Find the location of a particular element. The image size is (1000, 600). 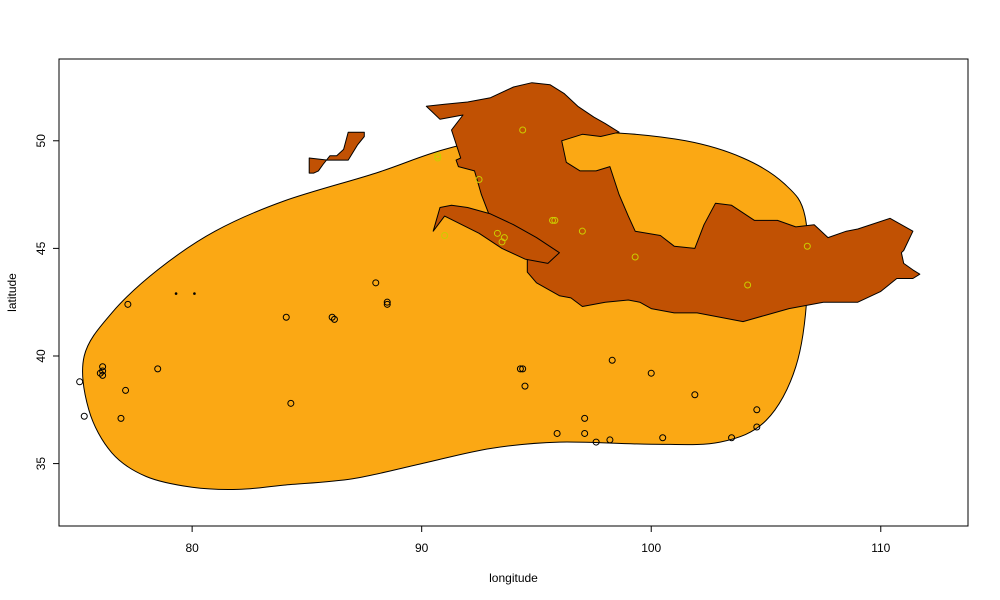

x-tick-label: 90 is located at coordinates (422, 548).